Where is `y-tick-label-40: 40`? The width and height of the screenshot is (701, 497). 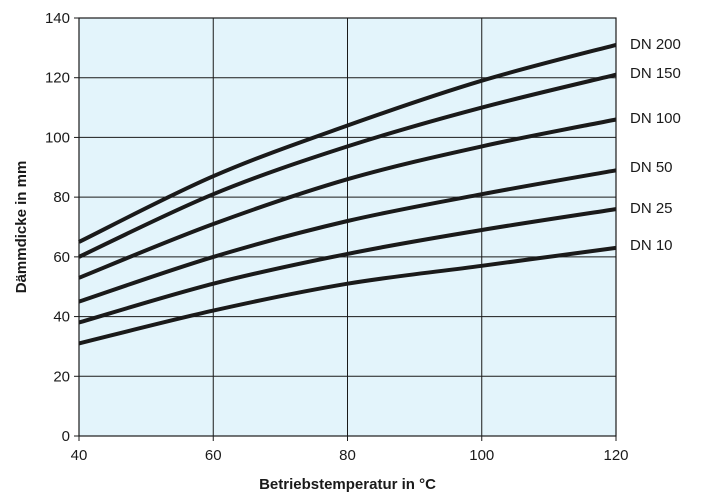
y-tick-label-40: 40 is located at coordinates (61, 317).